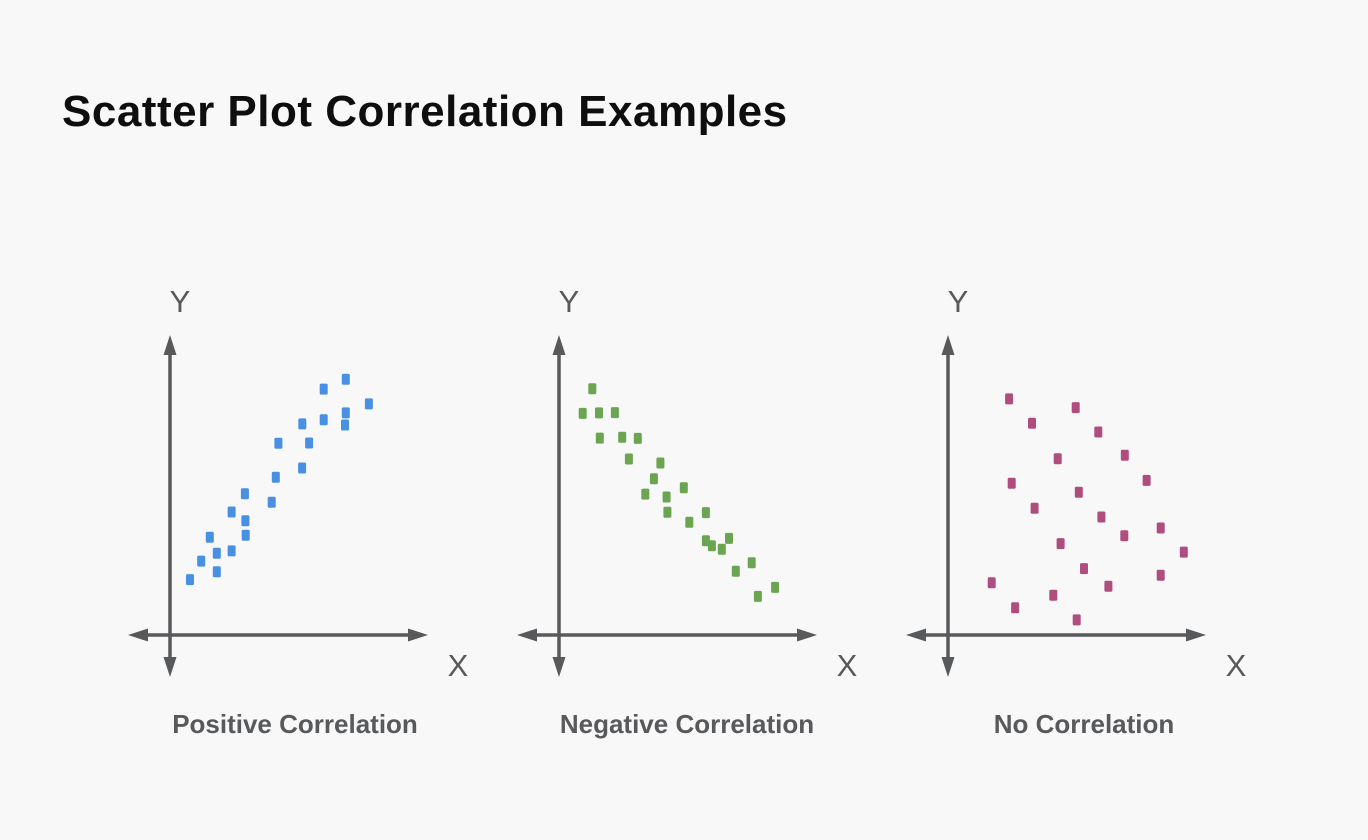 The image size is (1368, 840). Describe the element at coordinates (425, 111) in the screenshot. I see `page-title: Scatter Plot Correlation Examples` at that location.